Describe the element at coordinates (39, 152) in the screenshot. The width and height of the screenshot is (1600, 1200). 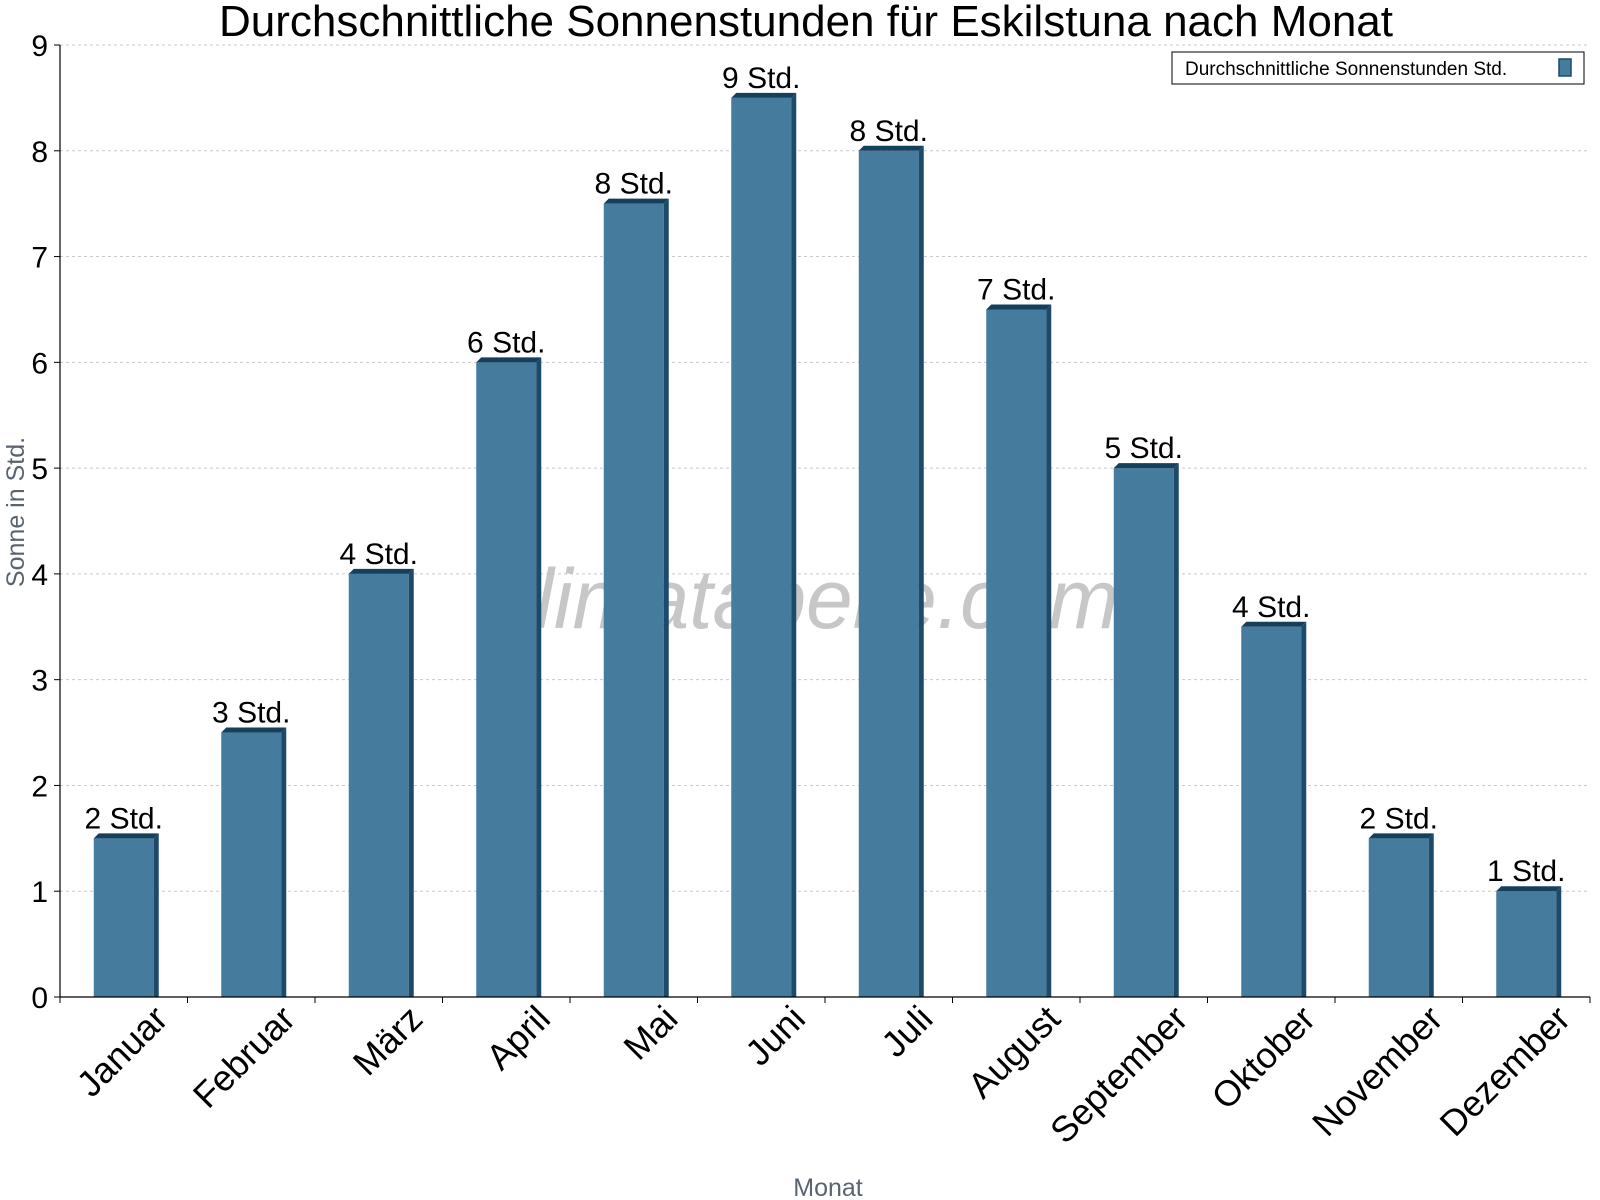
I see `y-tick-label: 8` at that location.